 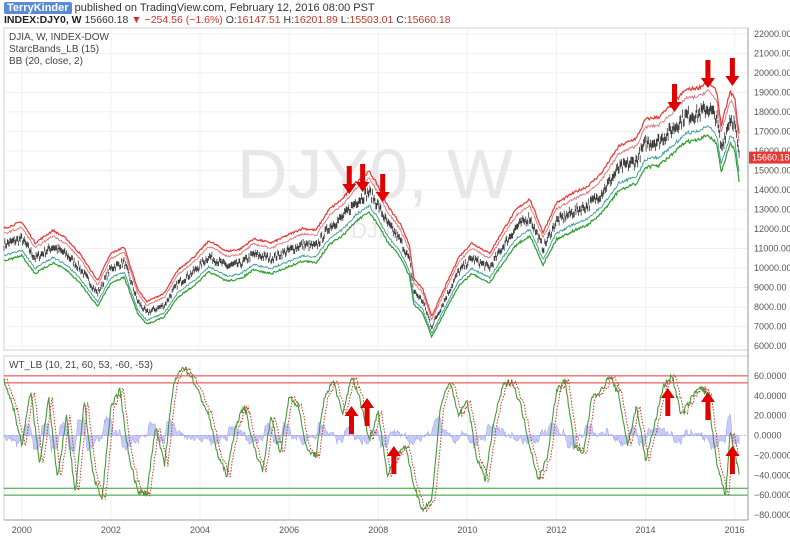 What do you see at coordinates (772, 53) in the screenshot?
I see `price-tick-label: 21000.00` at bounding box center [772, 53].